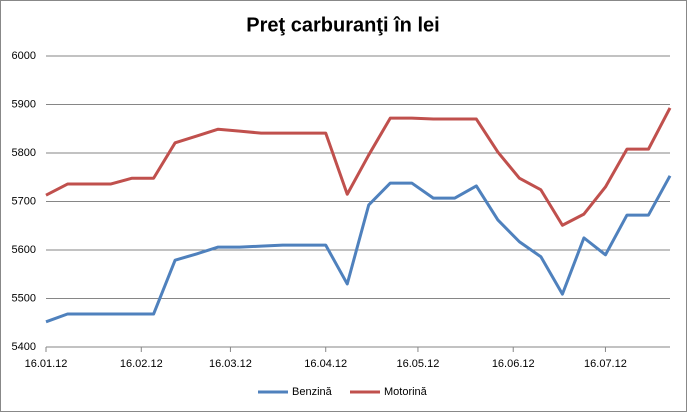 The height and width of the screenshot is (417, 687). I want to click on y-tick-label: 5600, so click(24, 250).